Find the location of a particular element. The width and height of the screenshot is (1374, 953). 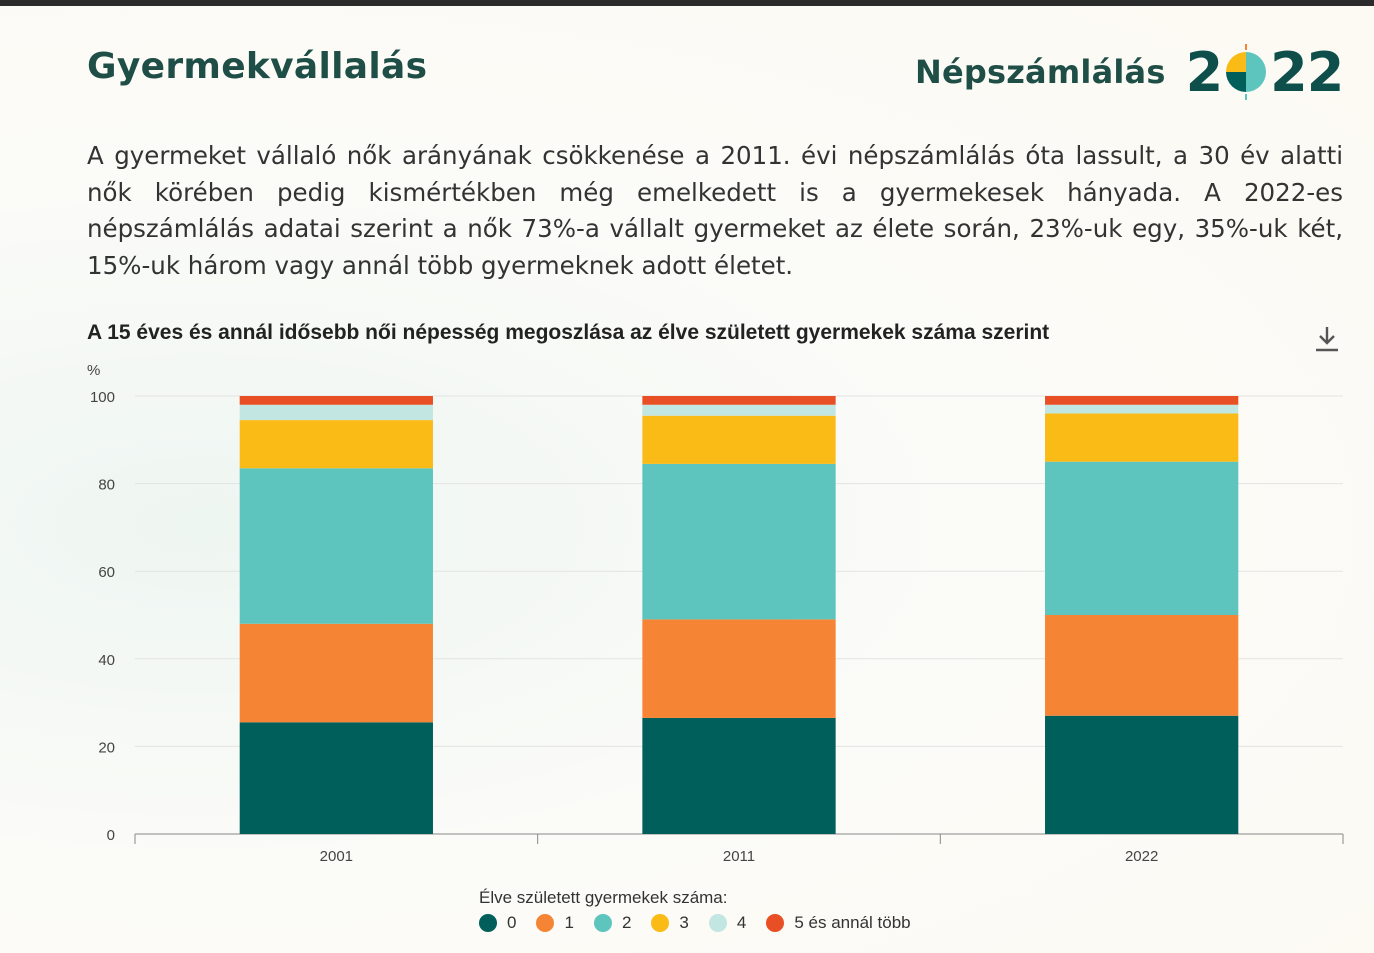

y-tick-label: 80 is located at coordinates (106, 485).